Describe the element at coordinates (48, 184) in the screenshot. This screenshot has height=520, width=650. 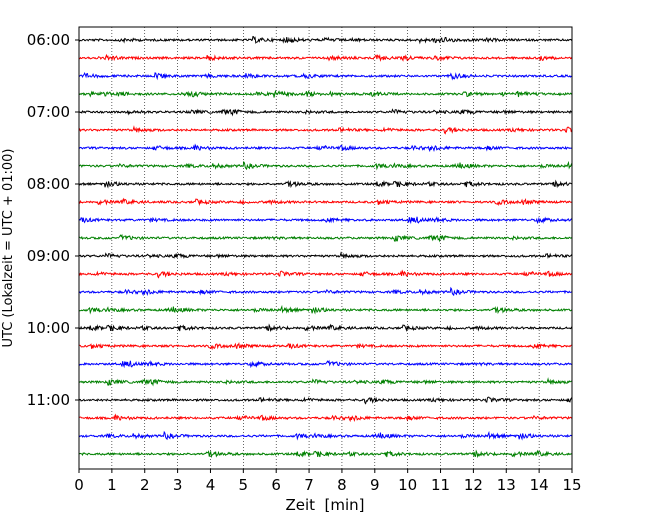
I see `y-tick-label: 08:00` at that location.